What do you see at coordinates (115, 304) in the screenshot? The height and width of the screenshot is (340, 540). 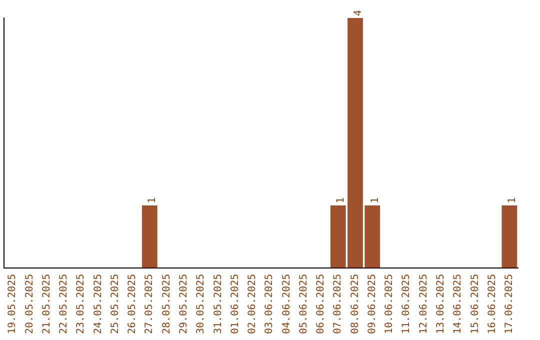 I see `x-tick-label: 25.05.2025` at bounding box center [115, 304].